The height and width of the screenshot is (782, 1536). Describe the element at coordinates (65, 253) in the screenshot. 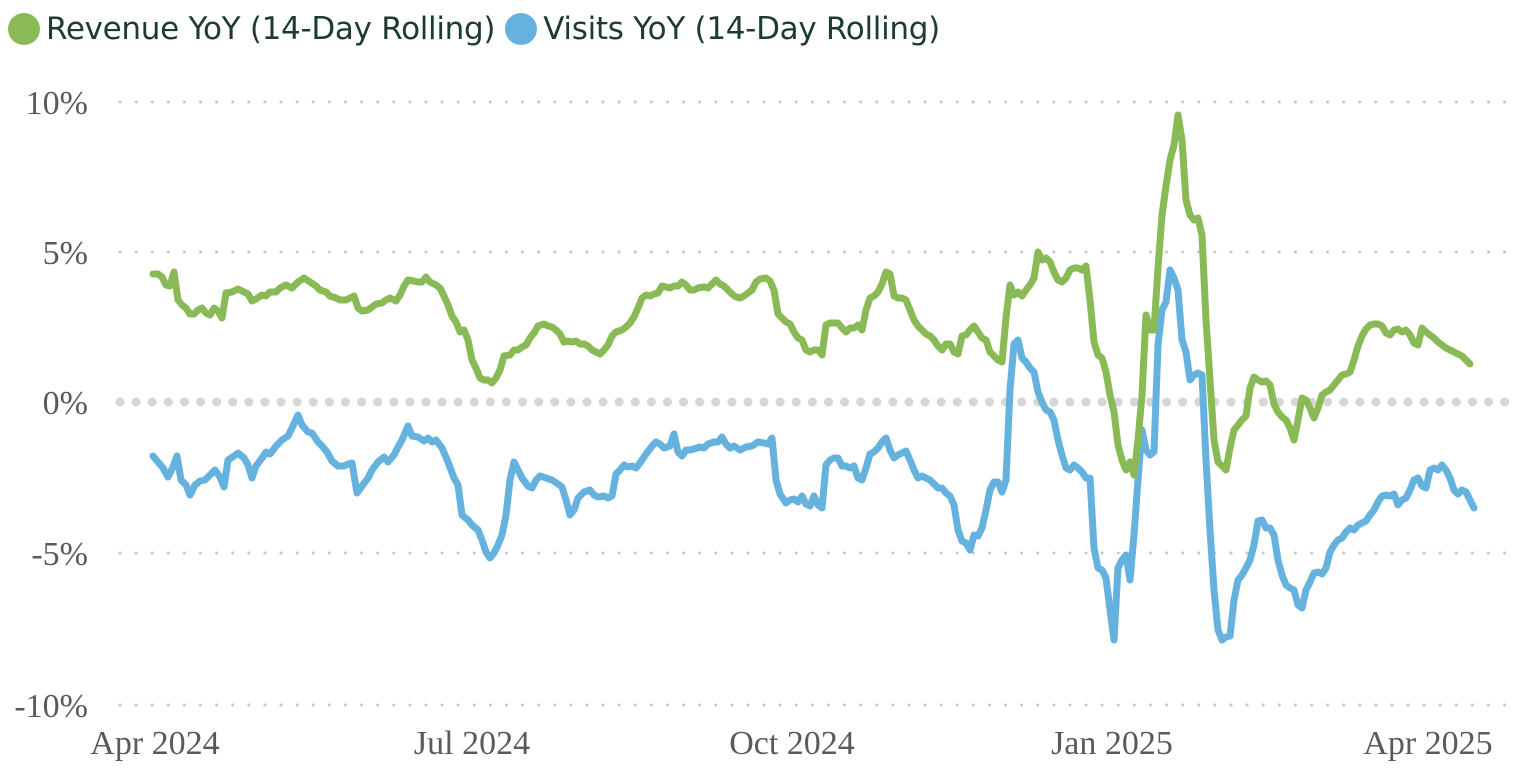

I see `y-tick-label: 5%` at that location.